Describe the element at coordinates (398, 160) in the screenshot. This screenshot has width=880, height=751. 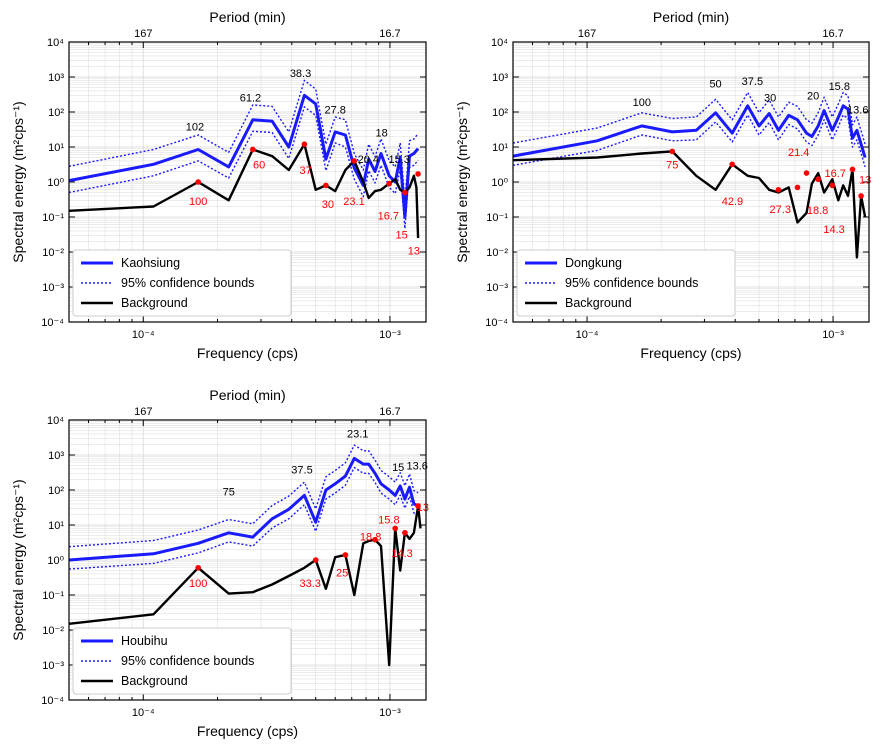
I see `peak-period-label: 15.3` at that location.